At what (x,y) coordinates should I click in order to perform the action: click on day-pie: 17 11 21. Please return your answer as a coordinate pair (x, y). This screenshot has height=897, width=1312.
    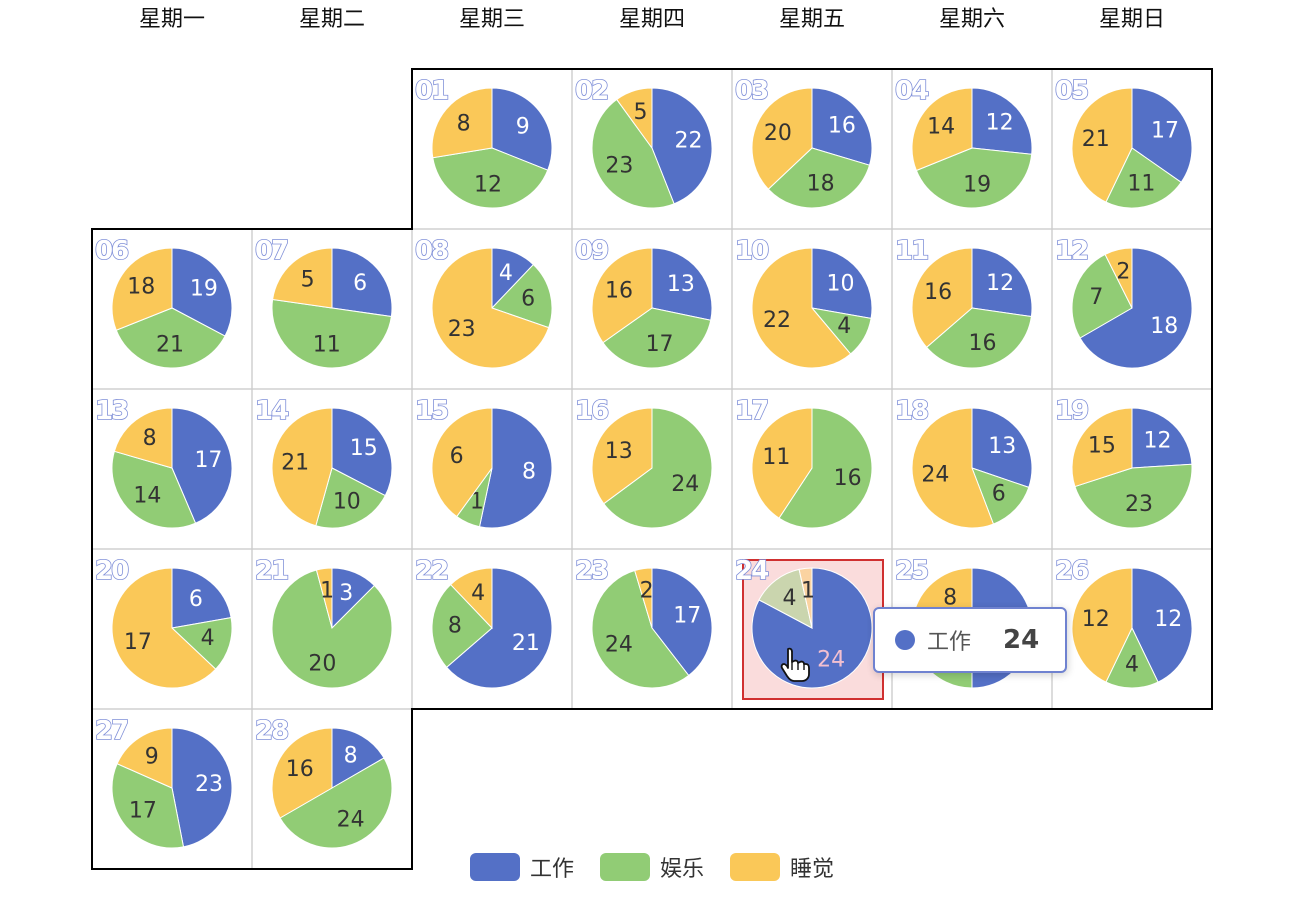
    Looking at the image, I should click on (1132, 148).